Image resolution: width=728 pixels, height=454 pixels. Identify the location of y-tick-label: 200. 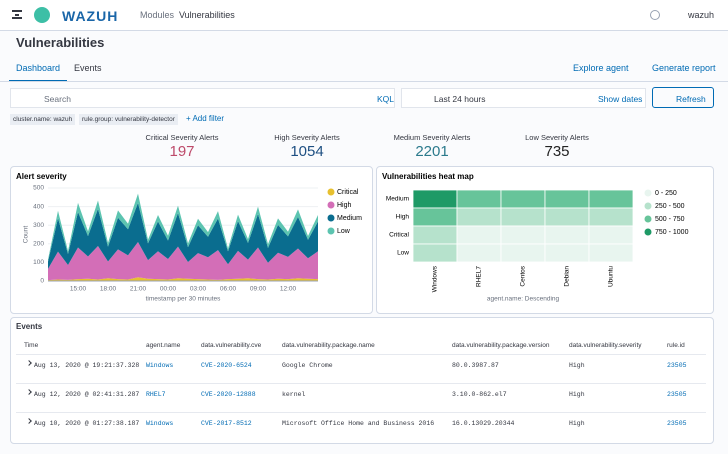
(38, 244).